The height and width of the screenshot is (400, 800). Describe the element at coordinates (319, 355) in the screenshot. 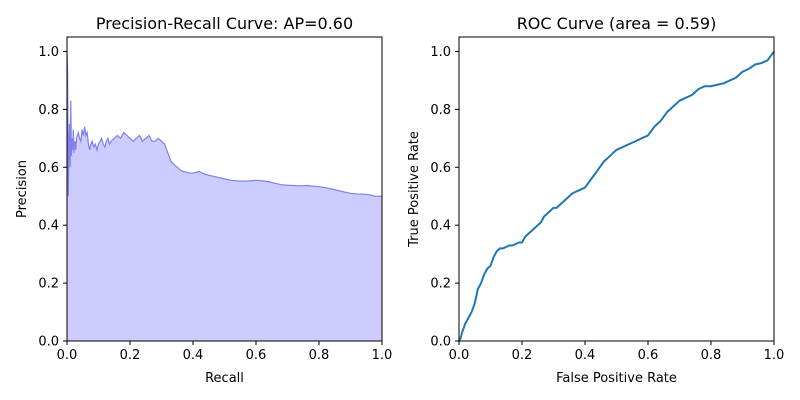

I see `pr-x-tick-label: 0.8` at that location.